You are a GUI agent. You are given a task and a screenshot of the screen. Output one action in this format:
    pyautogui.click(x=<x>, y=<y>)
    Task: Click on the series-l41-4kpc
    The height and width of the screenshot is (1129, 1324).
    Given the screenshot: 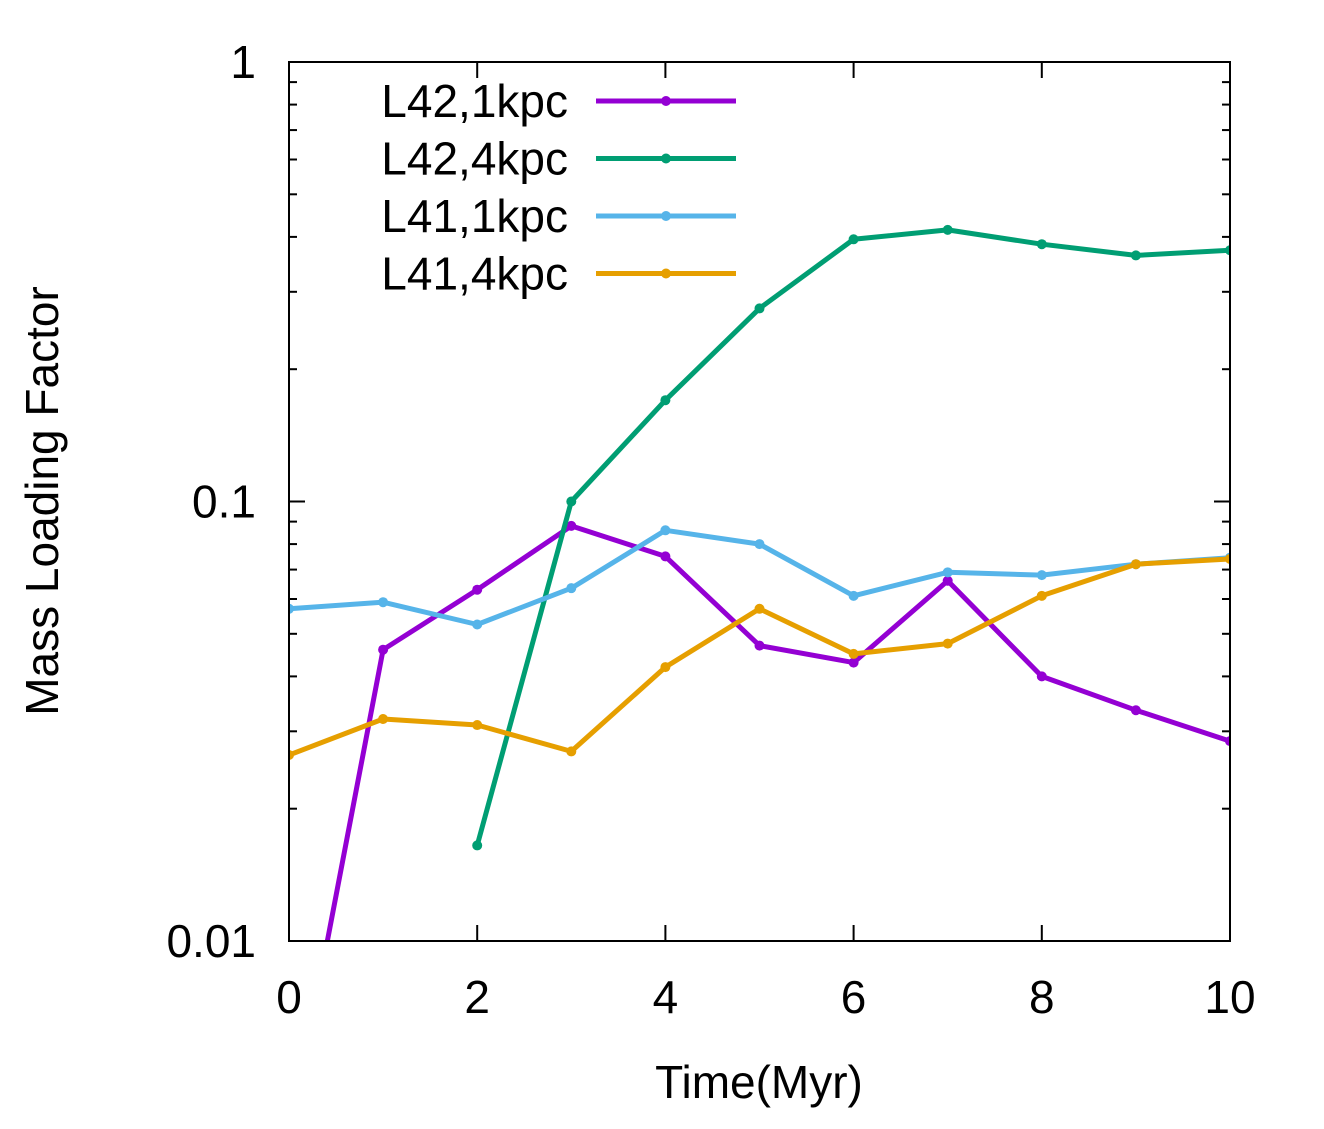 What is the action you would take?
    pyautogui.click(x=759, y=656)
    